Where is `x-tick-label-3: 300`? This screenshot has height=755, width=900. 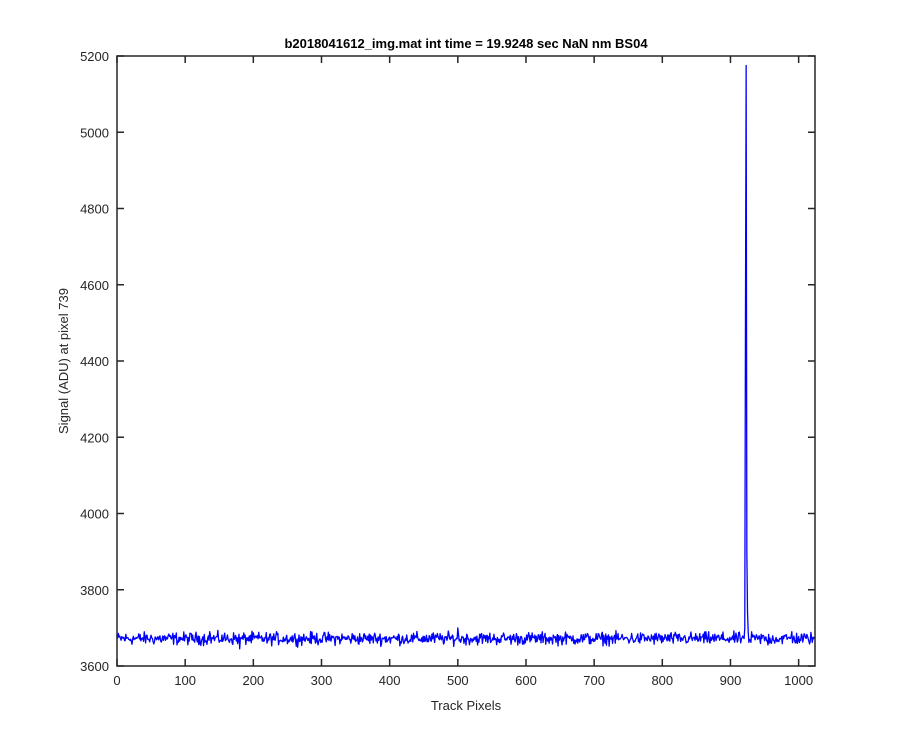
x-tick-label-3: 300 is located at coordinates (322, 680).